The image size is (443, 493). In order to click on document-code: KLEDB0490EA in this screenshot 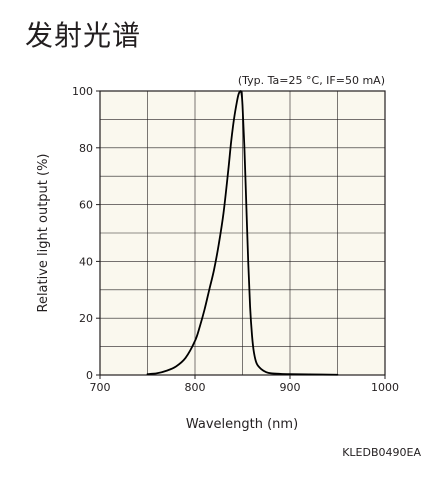, I will do `click(381, 452)`.